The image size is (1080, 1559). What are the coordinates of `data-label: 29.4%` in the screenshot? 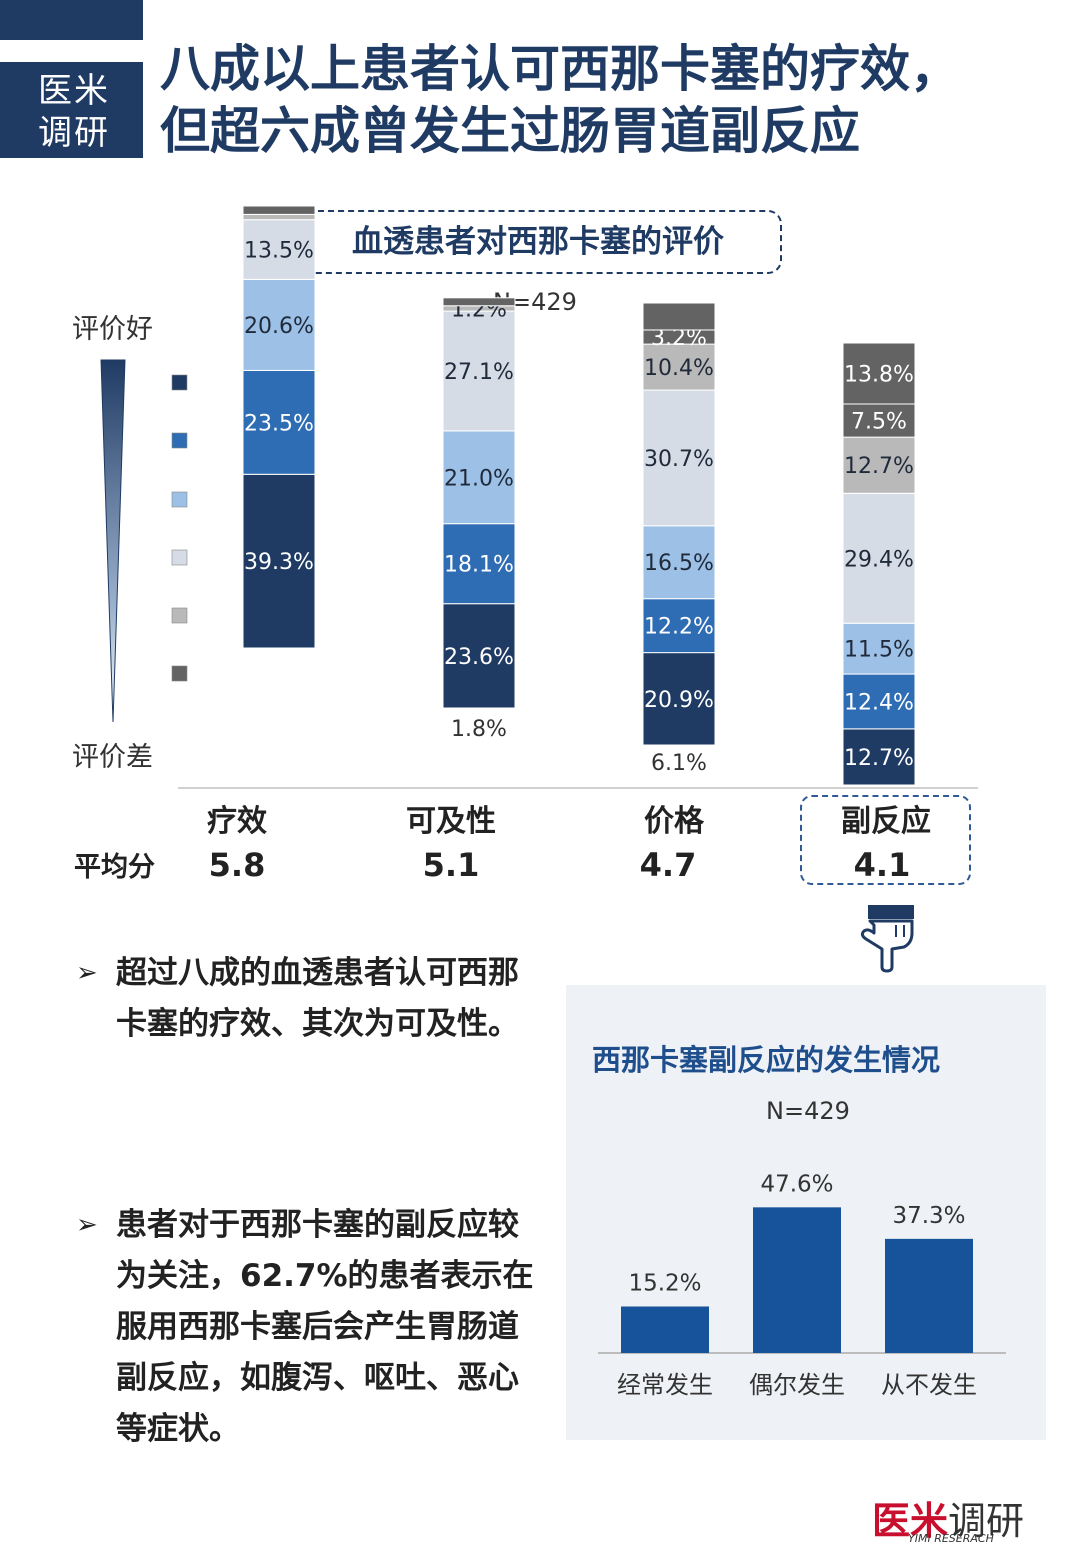 It's located at (879, 559).